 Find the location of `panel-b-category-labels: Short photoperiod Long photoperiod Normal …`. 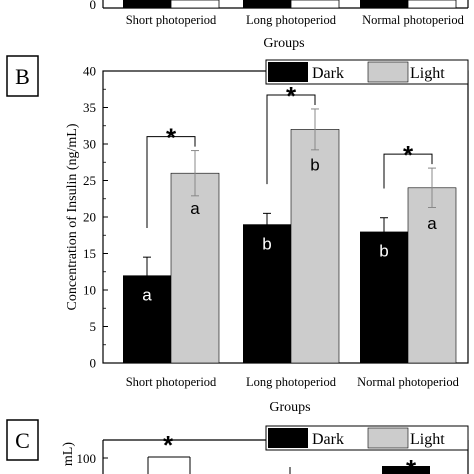

panel-b-category-labels: Short photoperiod Long photoperiod Normal … is located at coordinates (293, 382).